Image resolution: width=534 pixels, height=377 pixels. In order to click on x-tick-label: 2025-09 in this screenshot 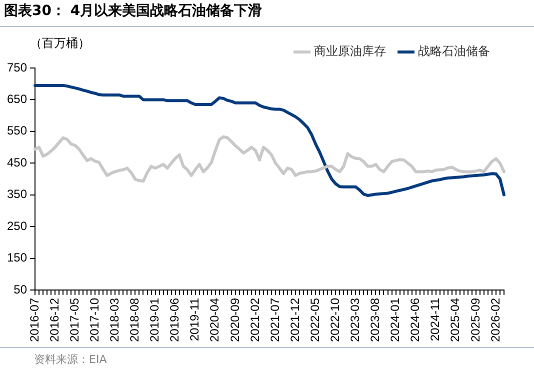, I will do `click(475, 320)`.